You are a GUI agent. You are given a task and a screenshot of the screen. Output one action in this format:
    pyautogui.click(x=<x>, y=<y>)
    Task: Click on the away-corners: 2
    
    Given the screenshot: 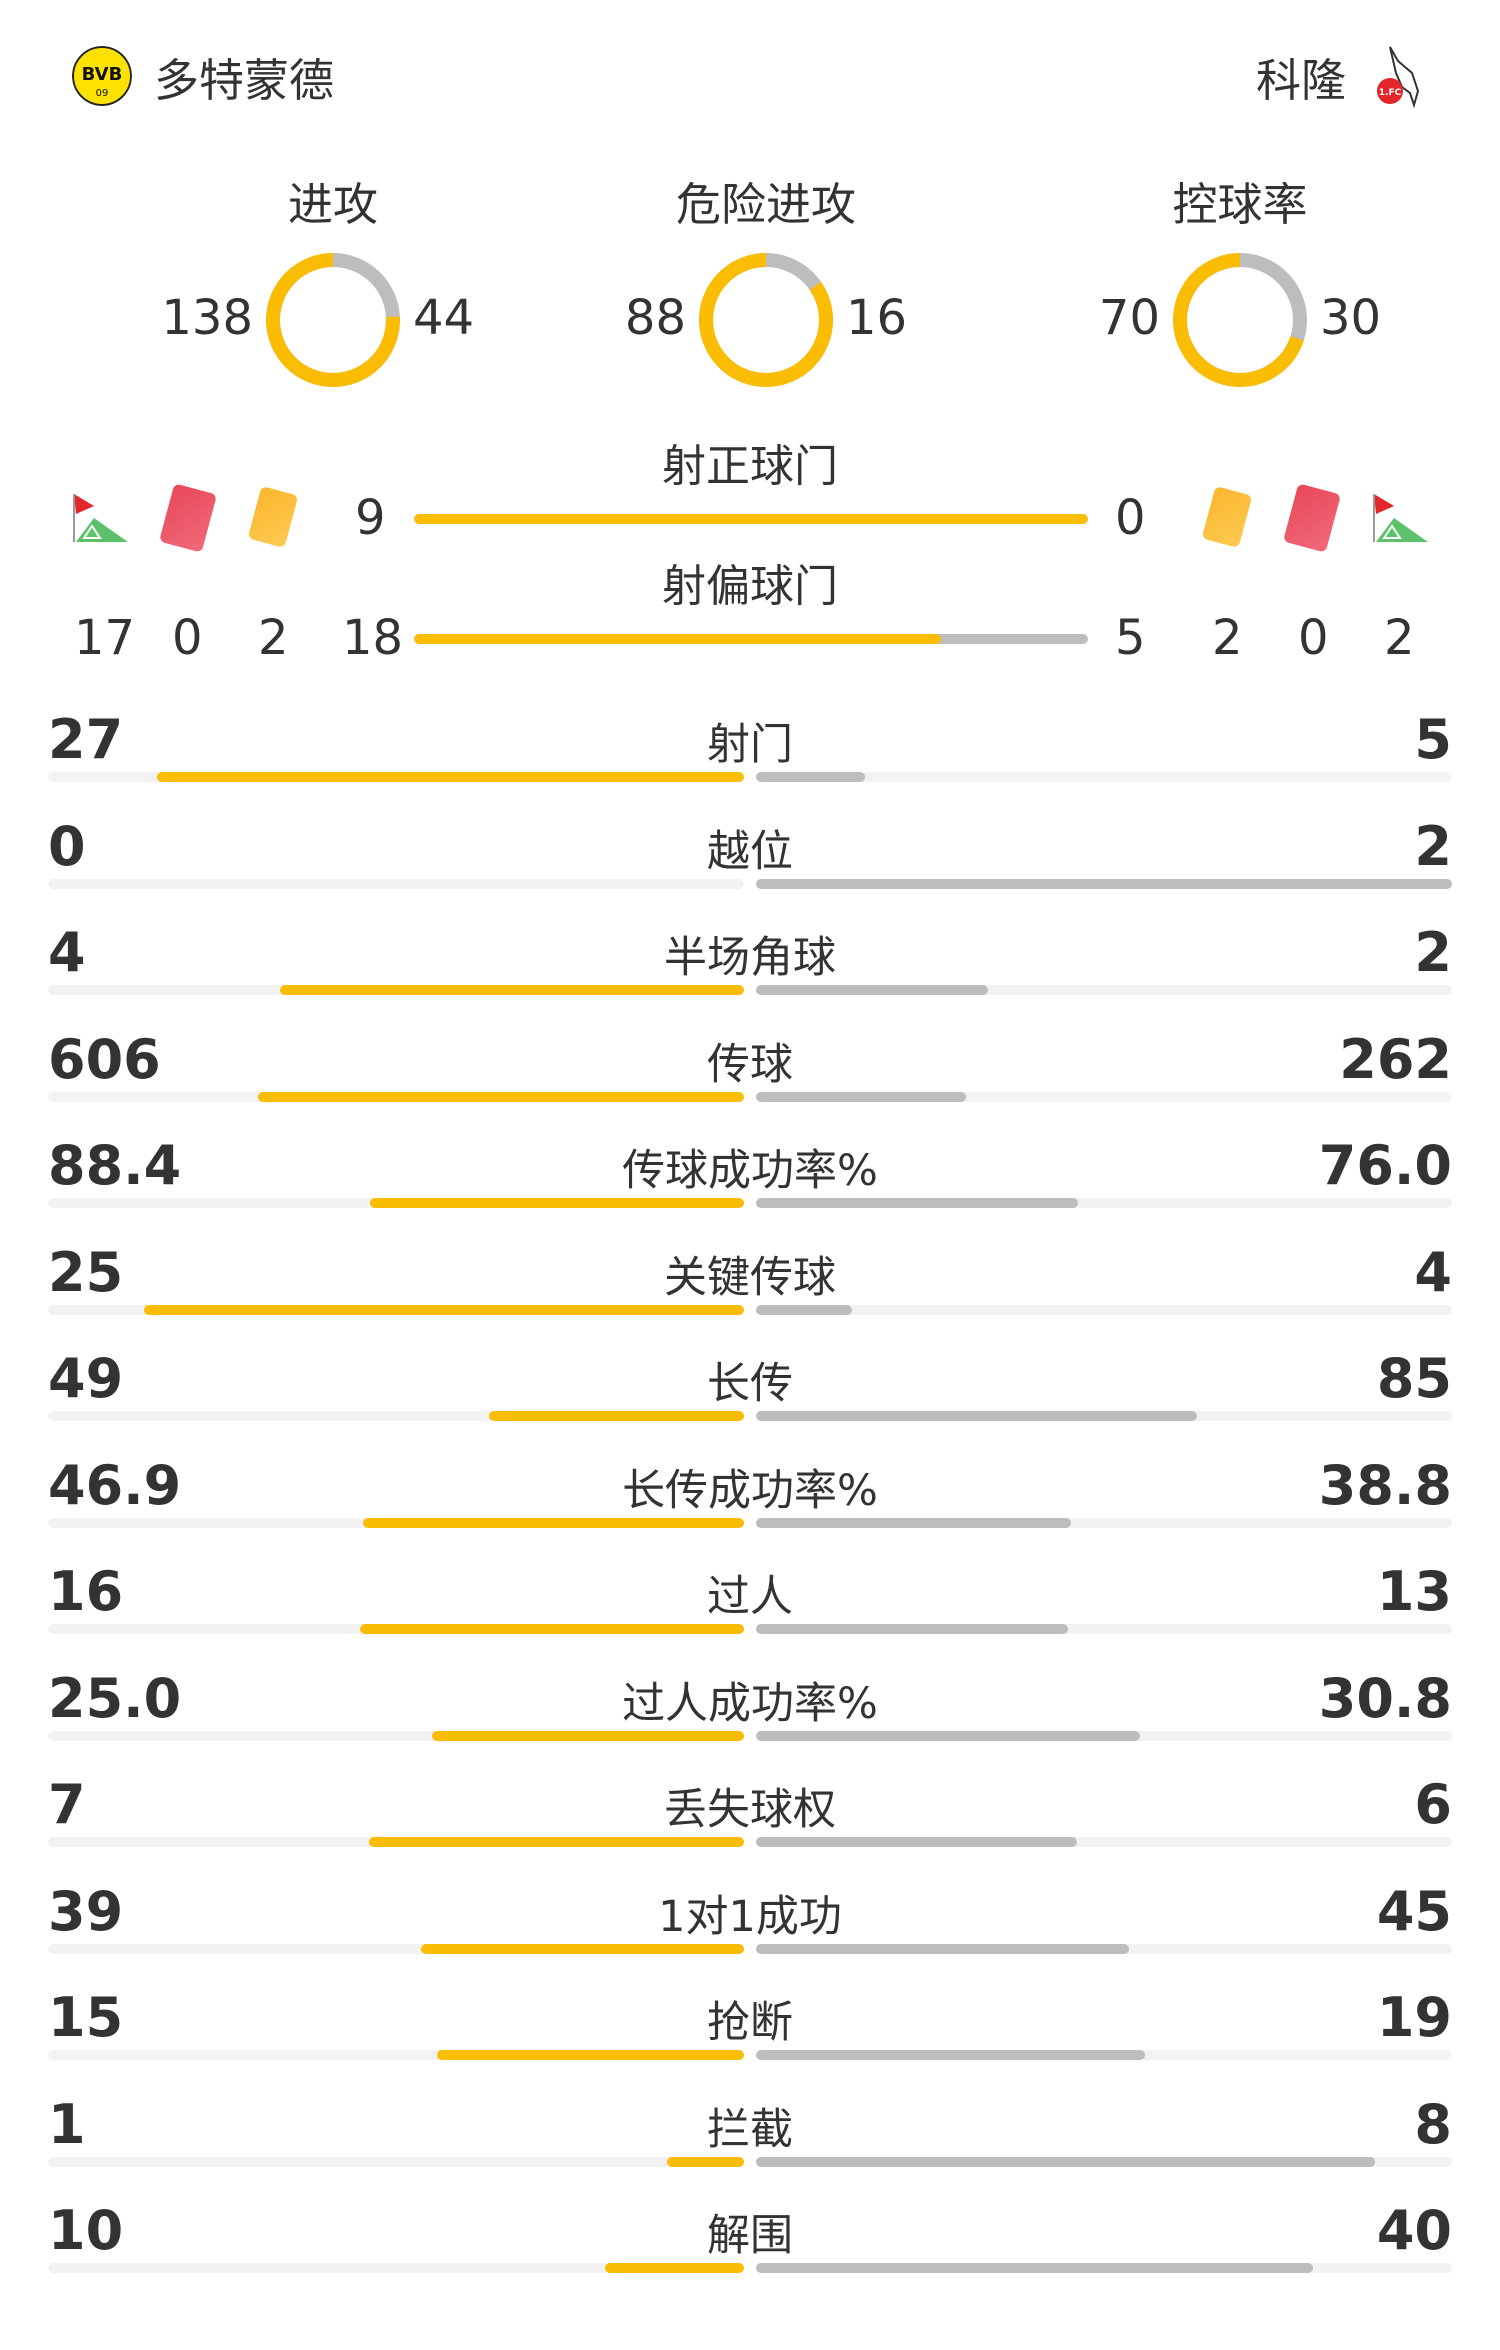 What is the action you would take?
    pyautogui.click(x=1399, y=638)
    